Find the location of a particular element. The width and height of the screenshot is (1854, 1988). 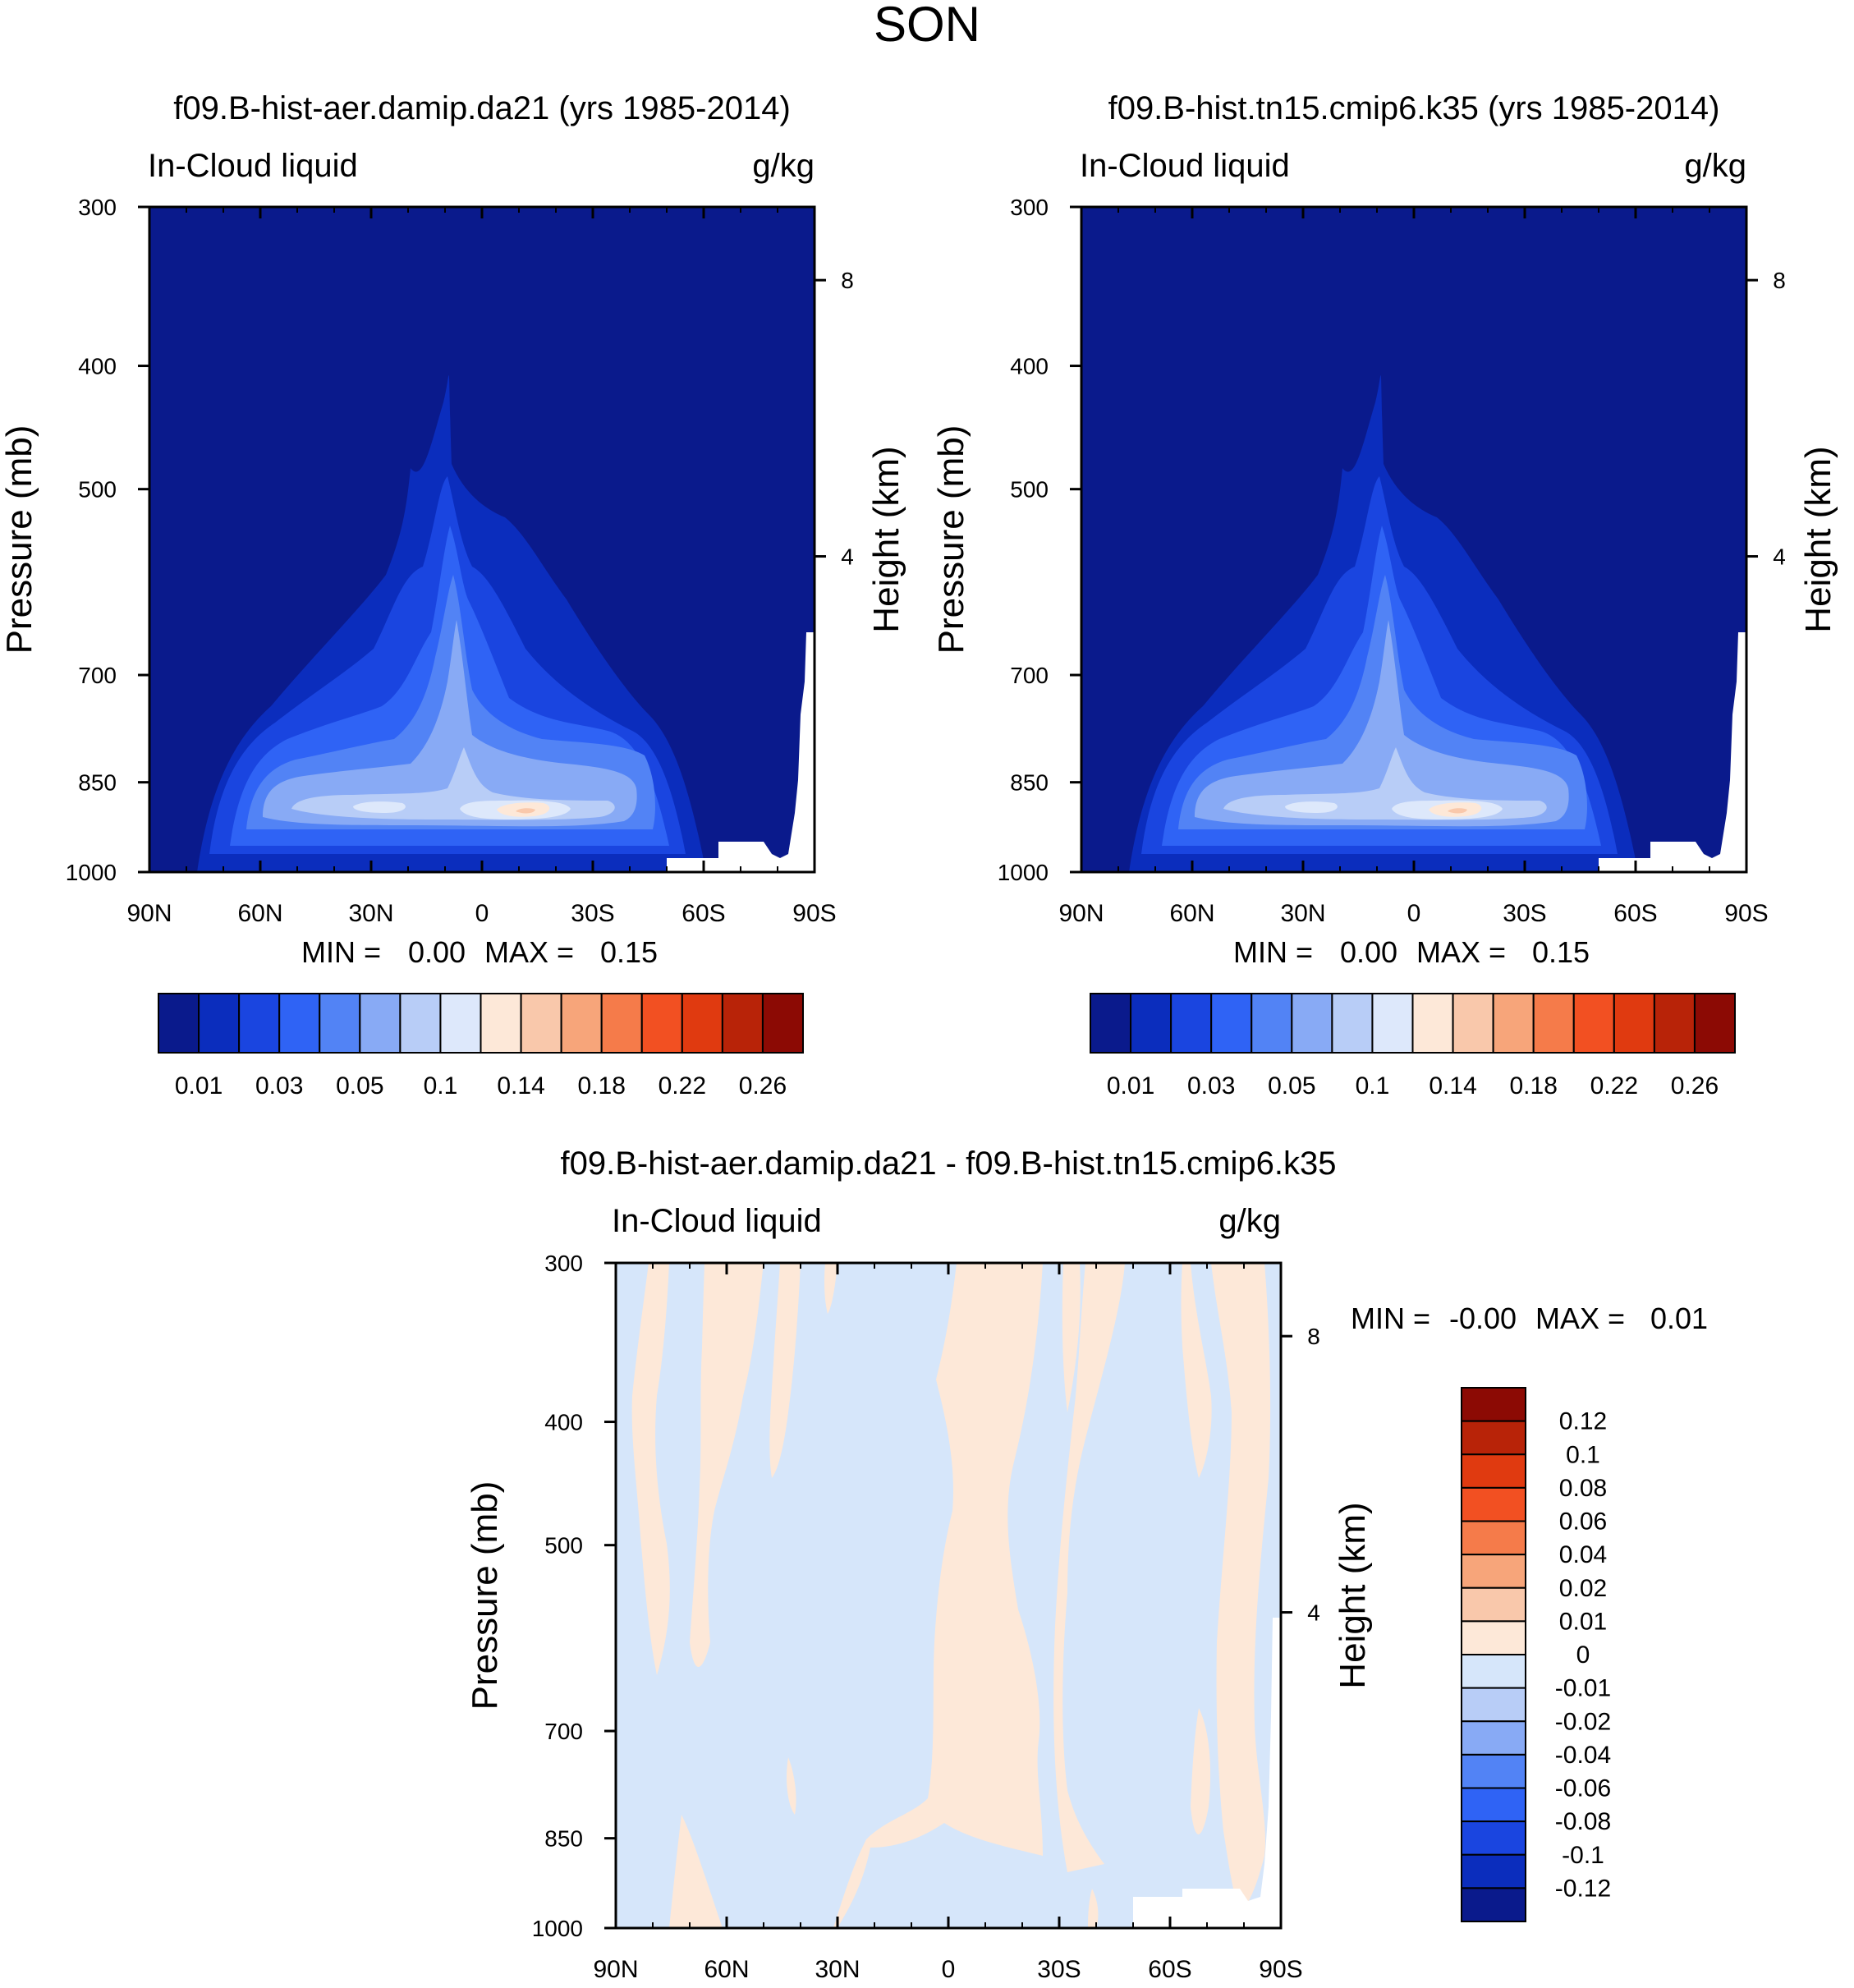

colorbar-label: 0.01 is located at coordinates (1130, 1086).